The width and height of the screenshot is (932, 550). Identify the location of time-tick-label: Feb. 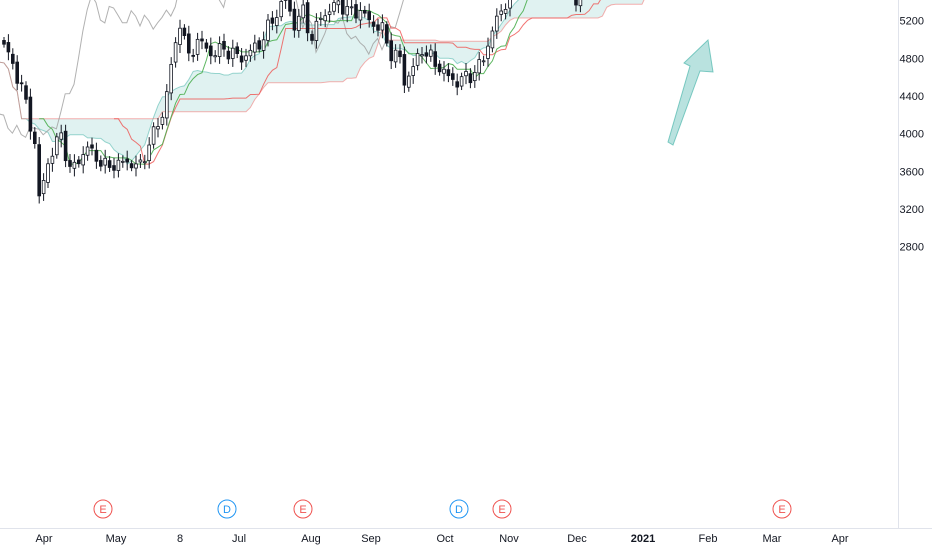
(708, 539).